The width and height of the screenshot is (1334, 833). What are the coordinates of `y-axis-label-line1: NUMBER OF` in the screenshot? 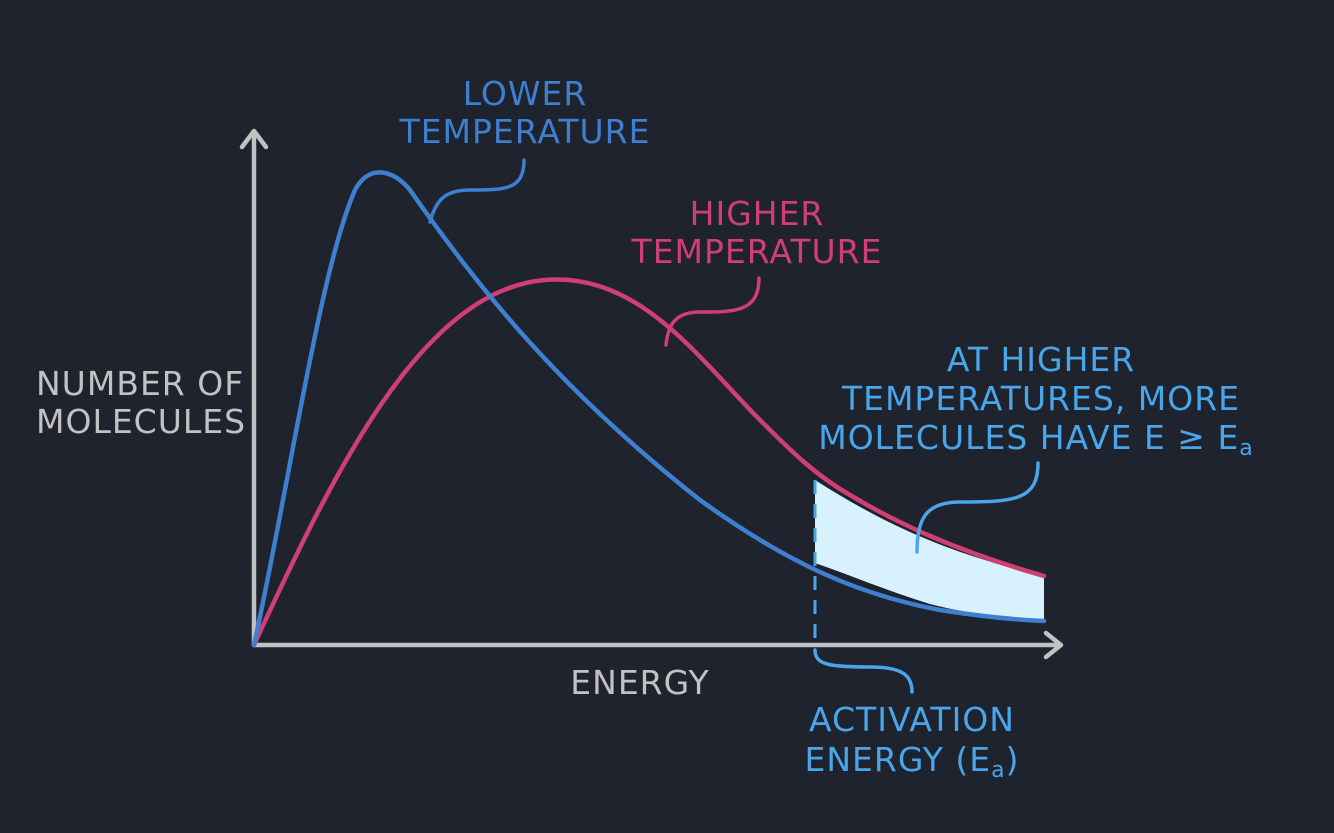 It's located at (140, 383).